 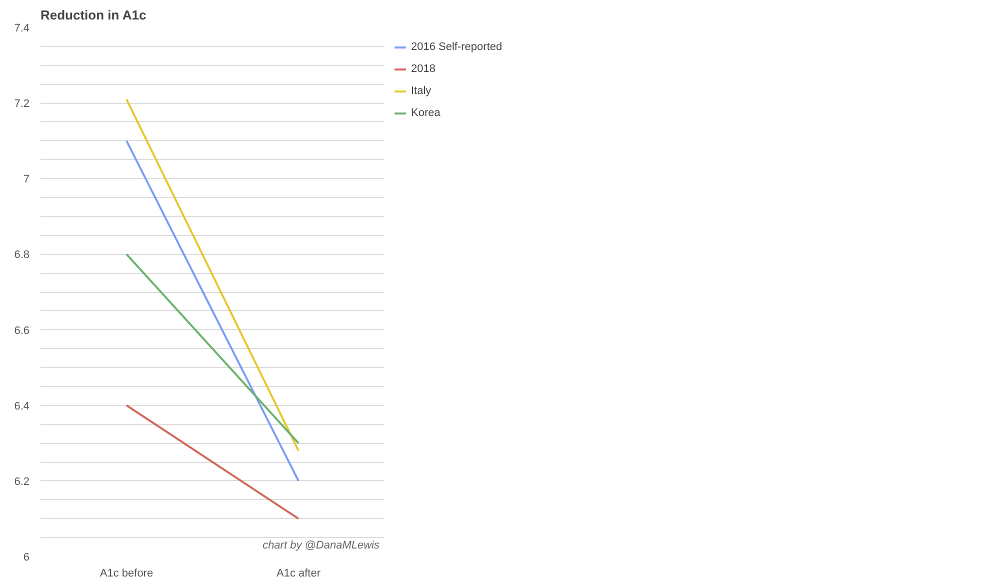 I want to click on y-tick-label: 7, so click(x=26, y=180).